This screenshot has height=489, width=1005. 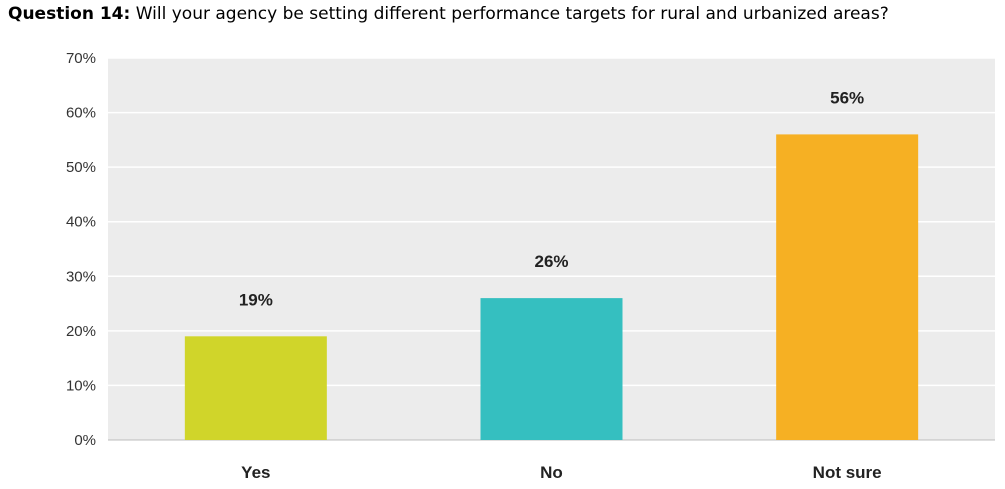 I want to click on y-tick-label: 10%, so click(x=81, y=385).